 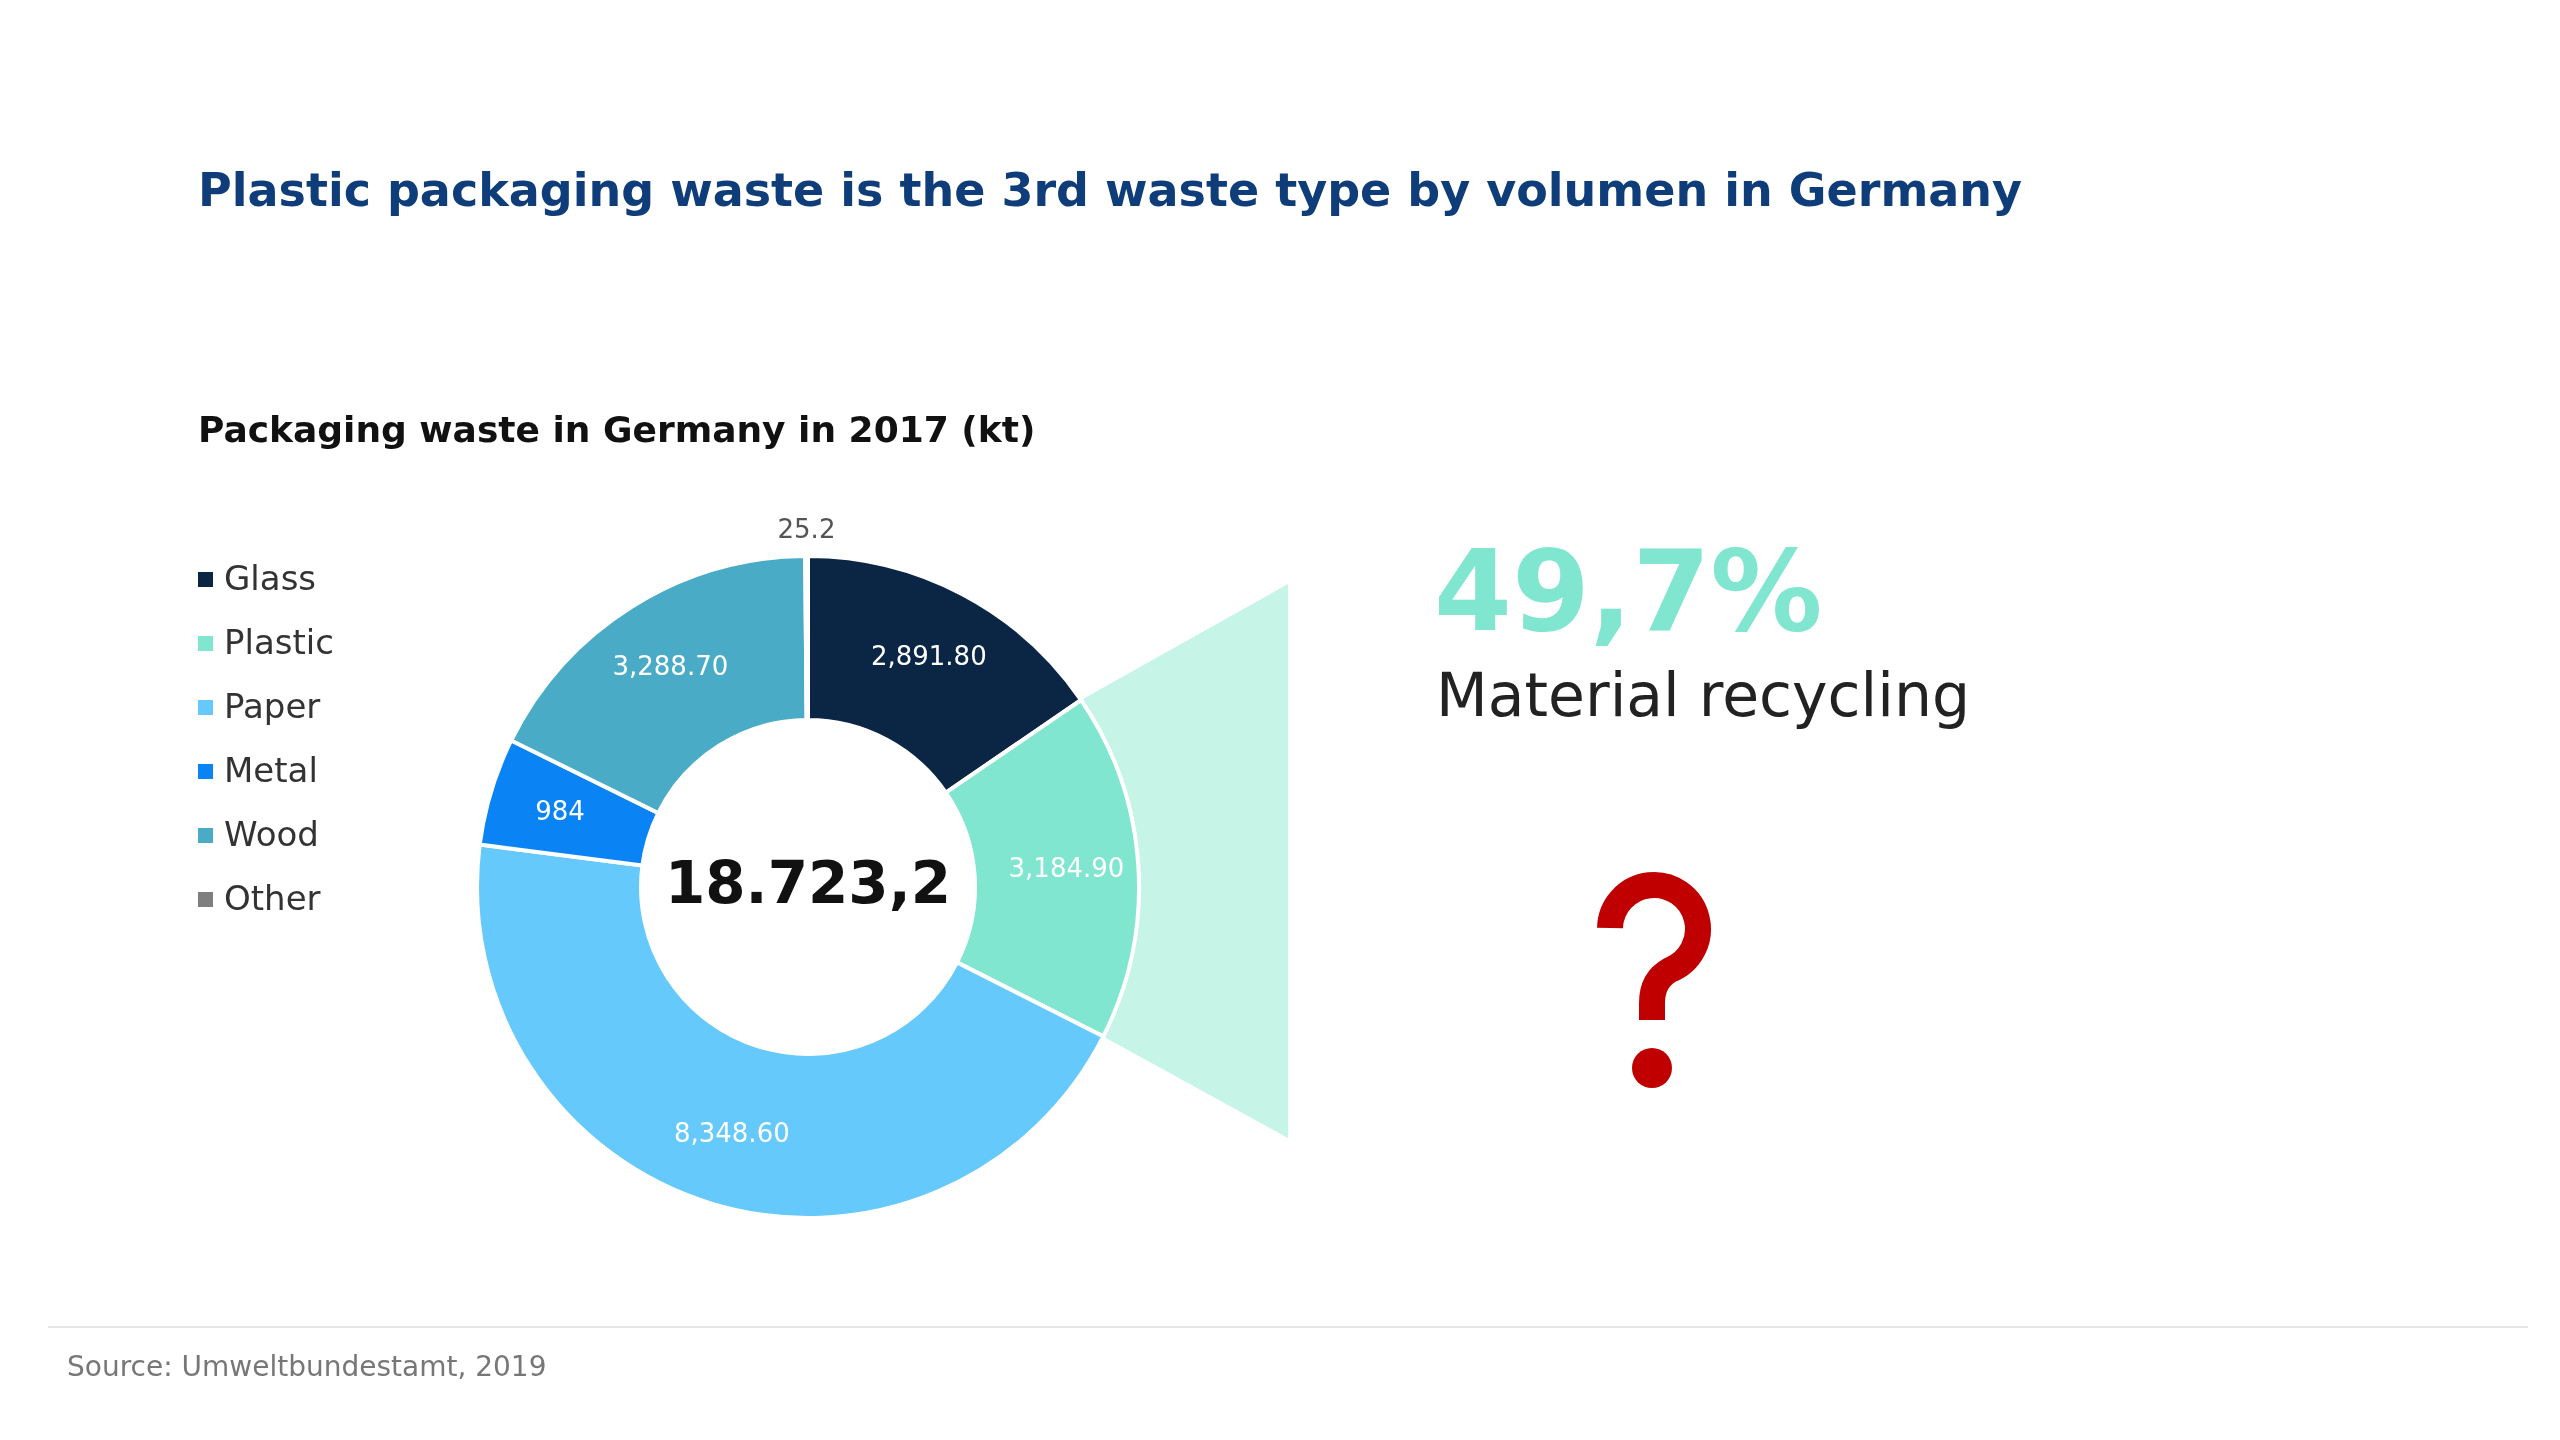 I want to click on text: 49,7%, so click(x=1628, y=591).